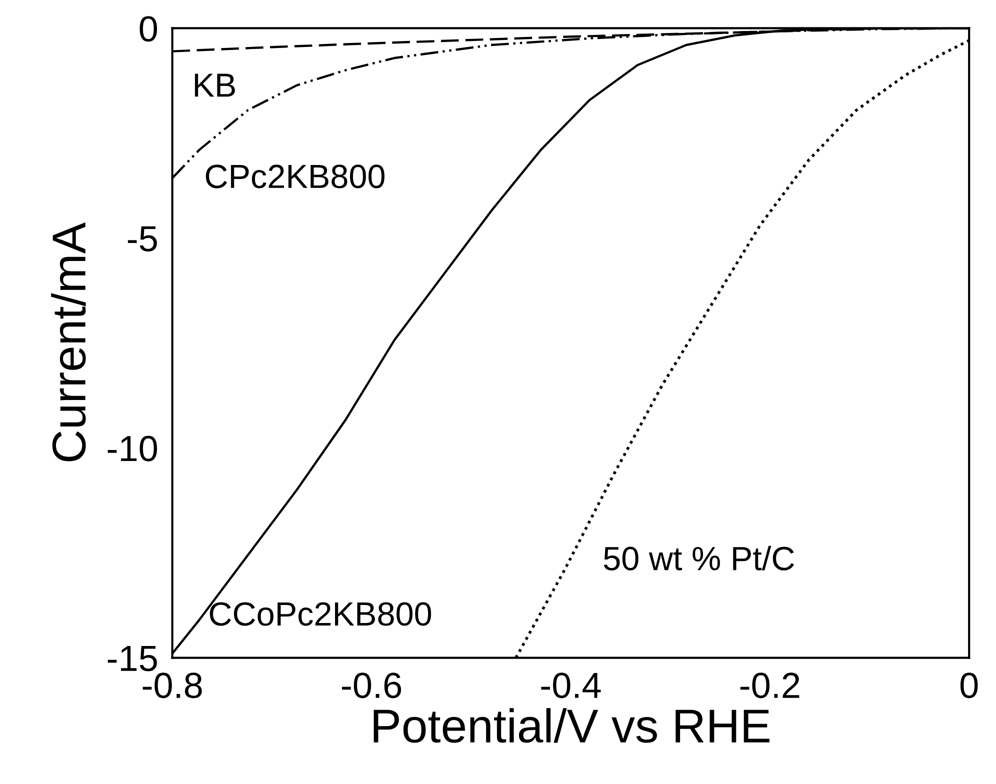 The width and height of the screenshot is (996, 784). I want to click on y-tick-label: 0, so click(149, 29).